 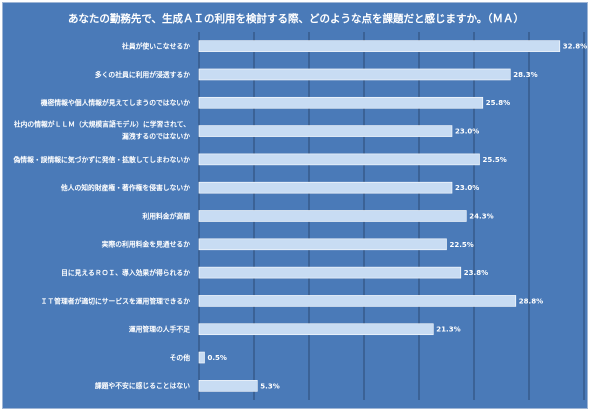 What do you see at coordinates (269, 386) in the screenshot?
I see `value-label: 5.3%` at bounding box center [269, 386].